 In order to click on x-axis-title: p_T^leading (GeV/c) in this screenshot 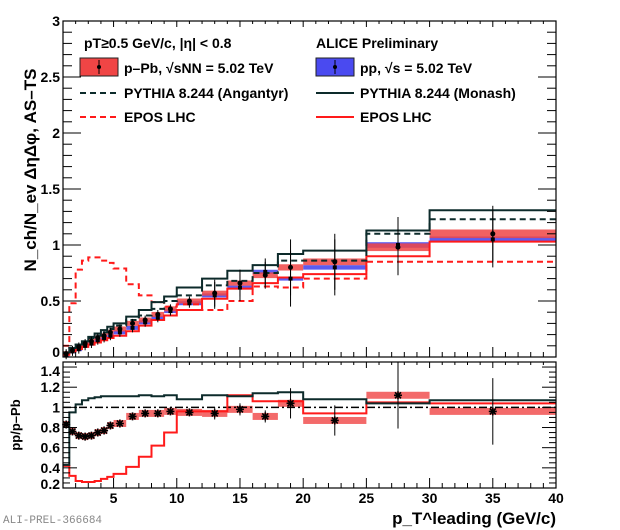, I will do `click(474, 518)`.